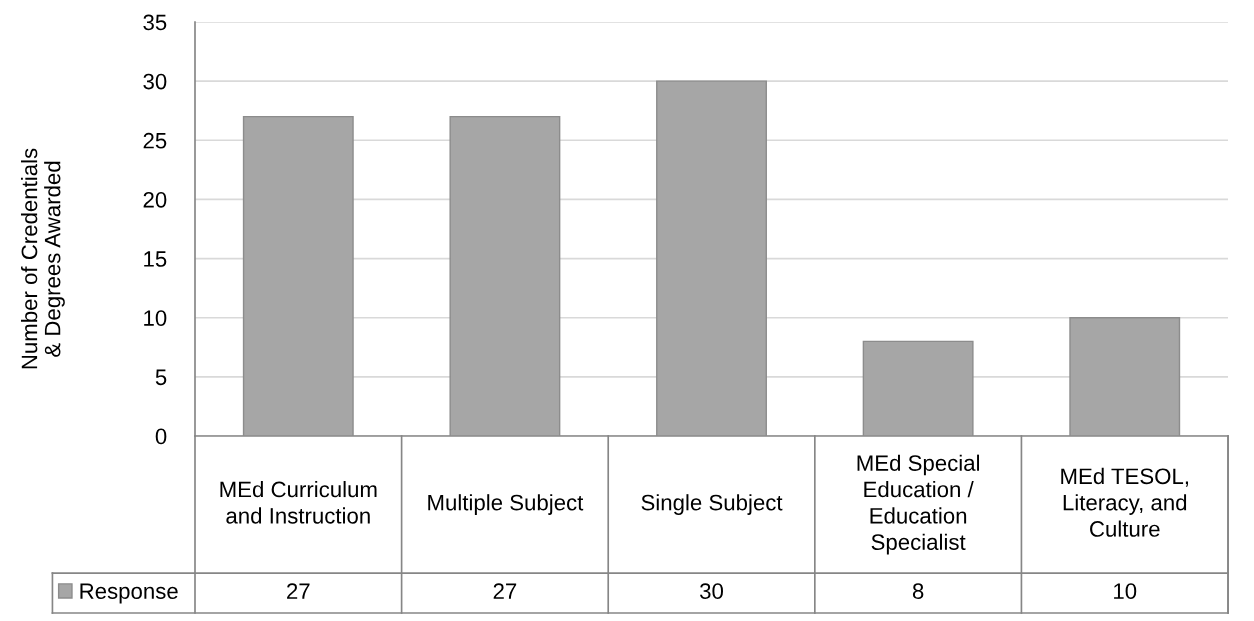  Describe the element at coordinates (918, 591) in the screenshot. I see `data-label: 8` at that location.